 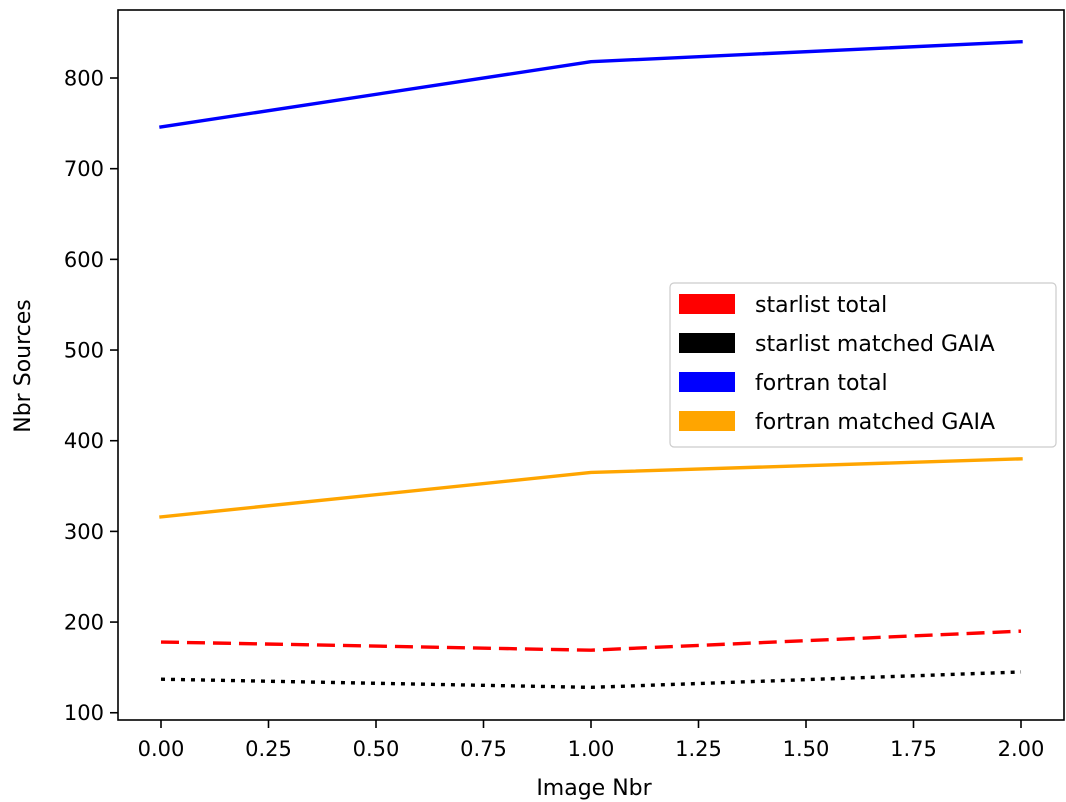 What do you see at coordinates (821, 305) in the screenshot?
I see `legend-label-0: starlist total` at bounding box center [821, 305].